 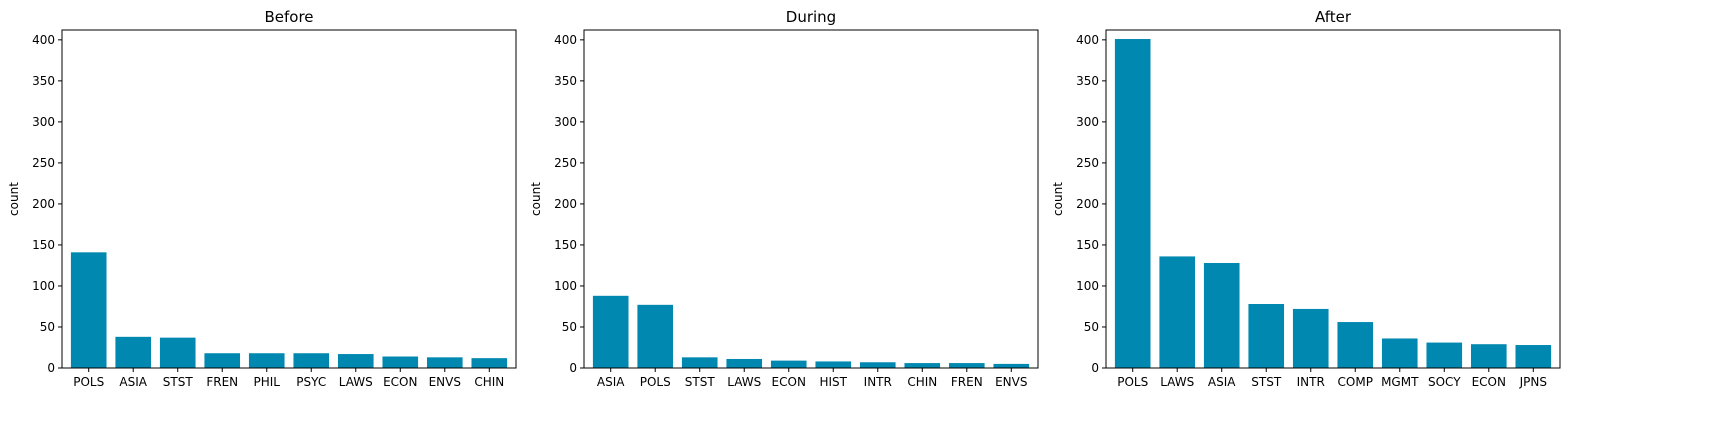 What do you see at coordinates (1399, 353) in the screenshot?
I see `bar-mgmt` at bounding box center [1399, 353].